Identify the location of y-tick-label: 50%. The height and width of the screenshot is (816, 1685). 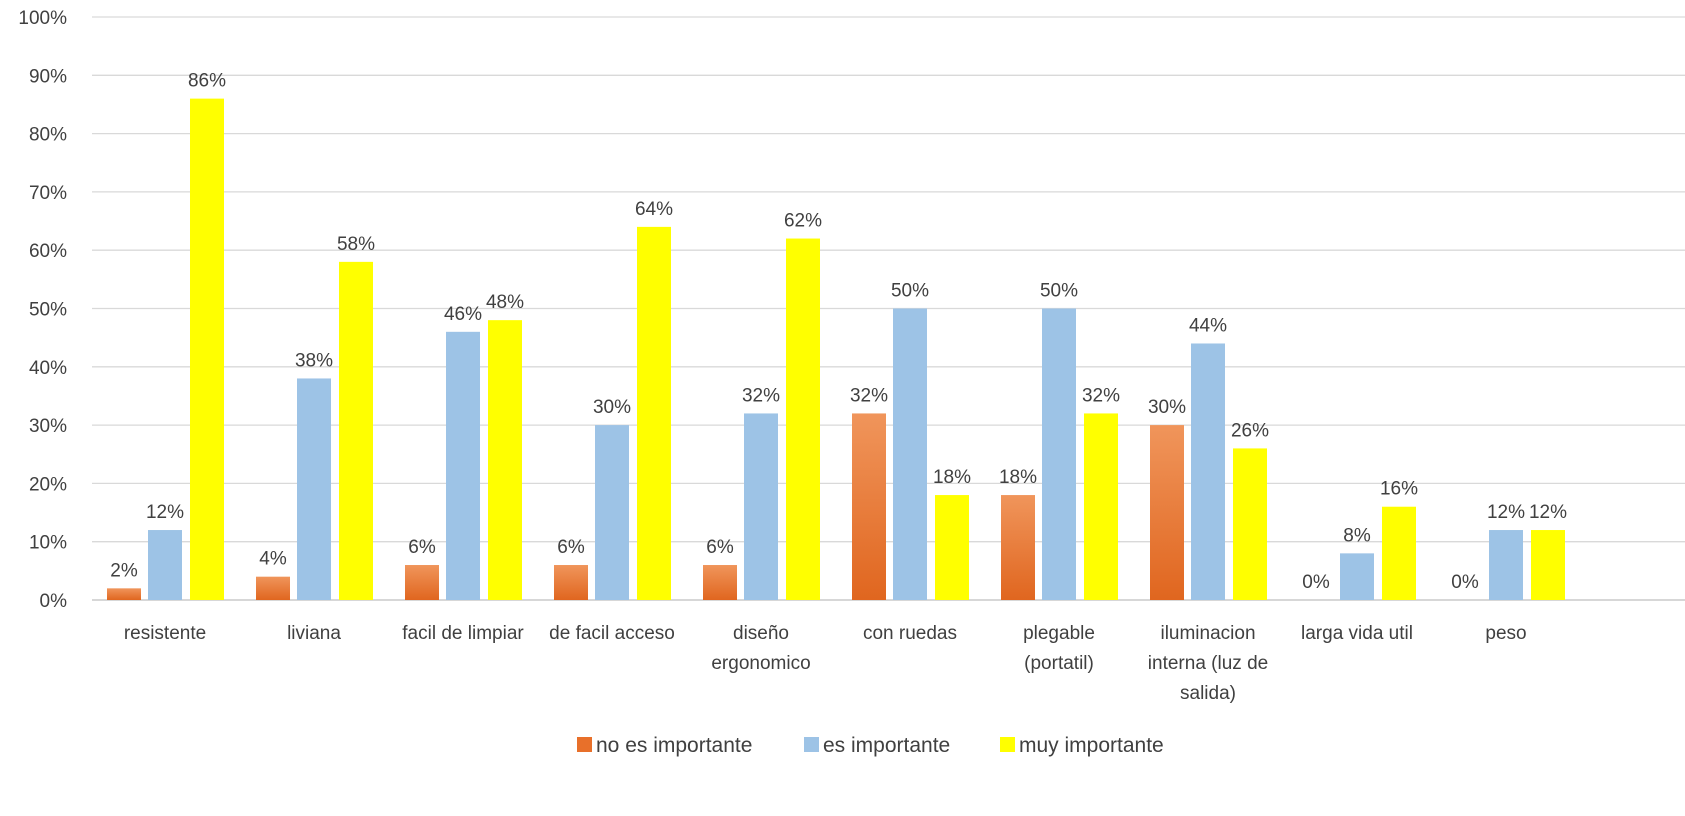
(48, 310).